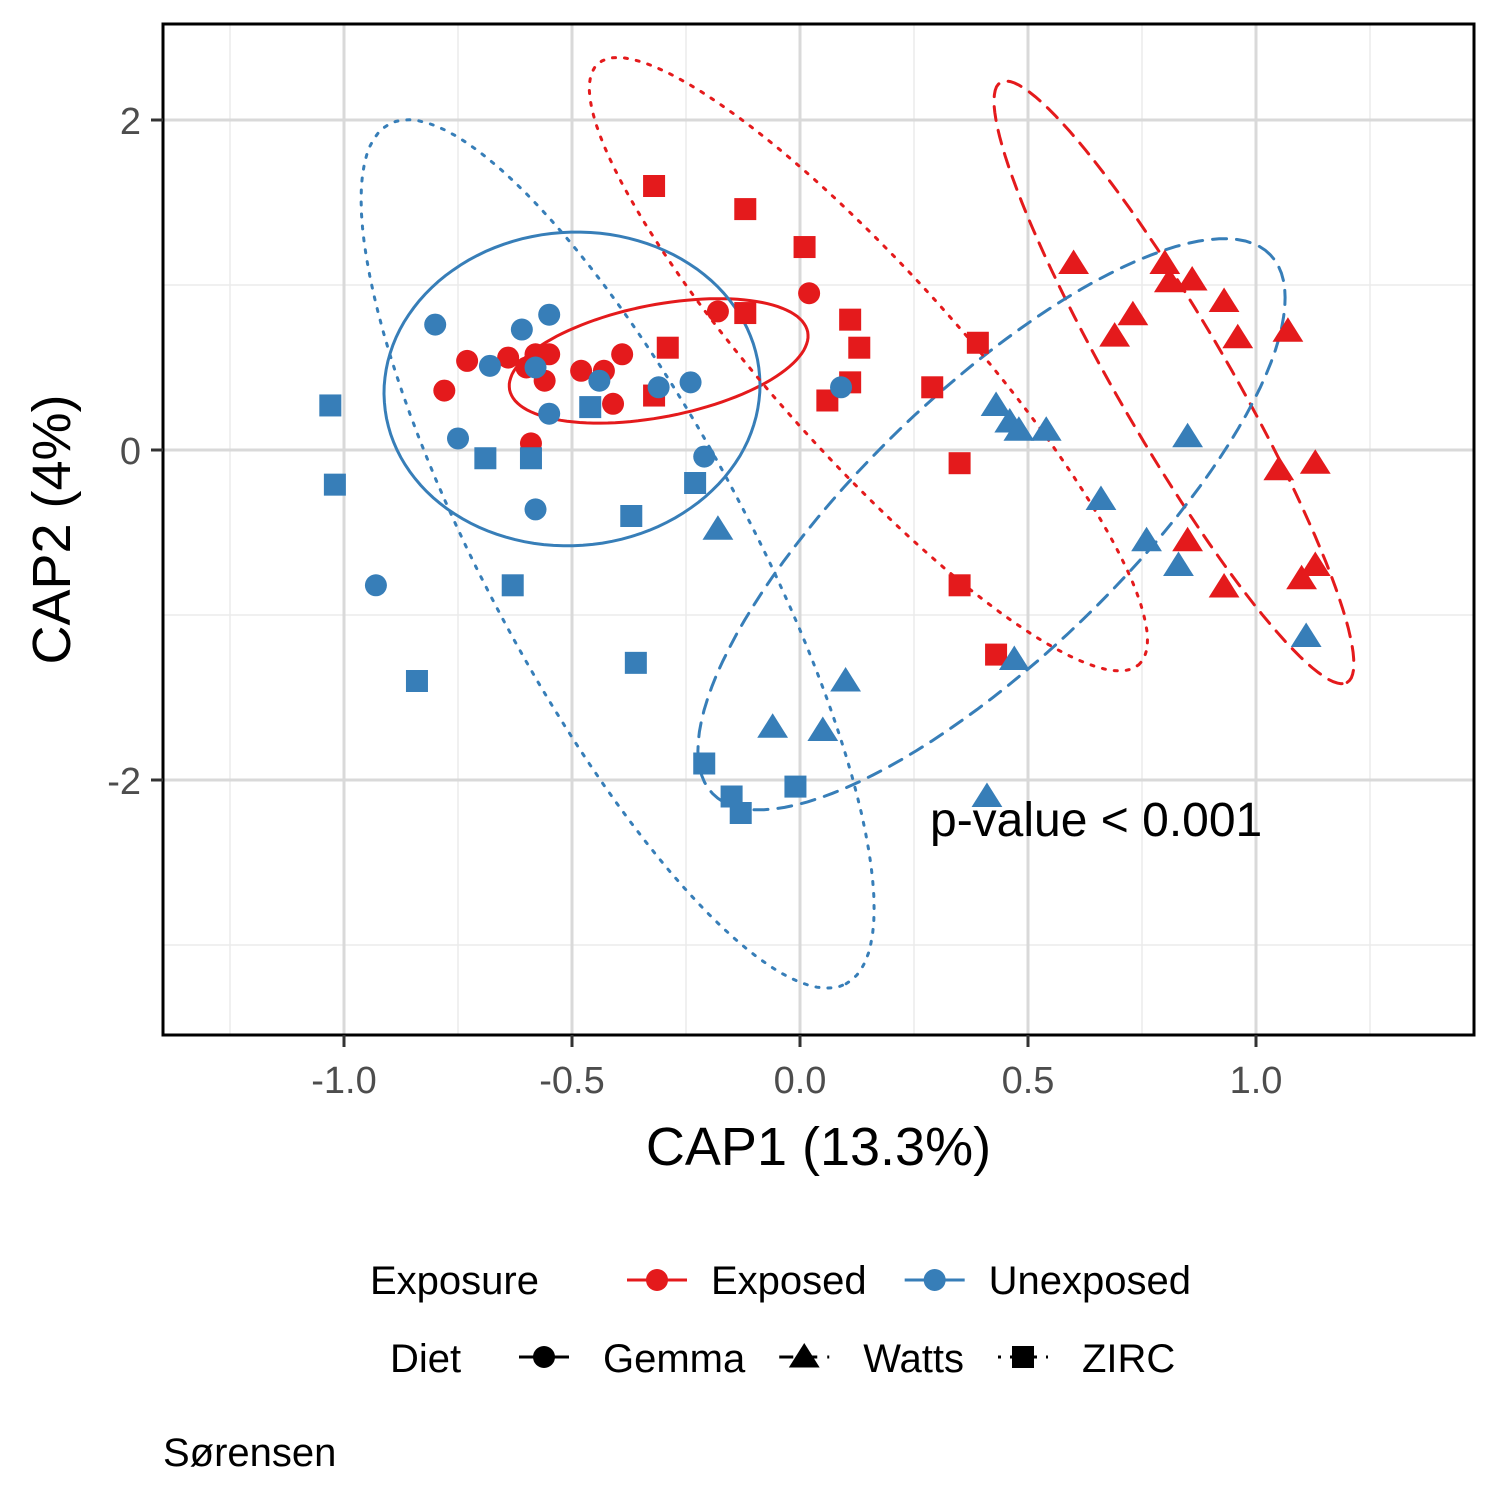 This screenshot has width=1500, height=1500. What do you see at coordinates (425, 1359) in the screenshot?
I see `legend-diet-title: Diet` at bounding box center [425, 1359].